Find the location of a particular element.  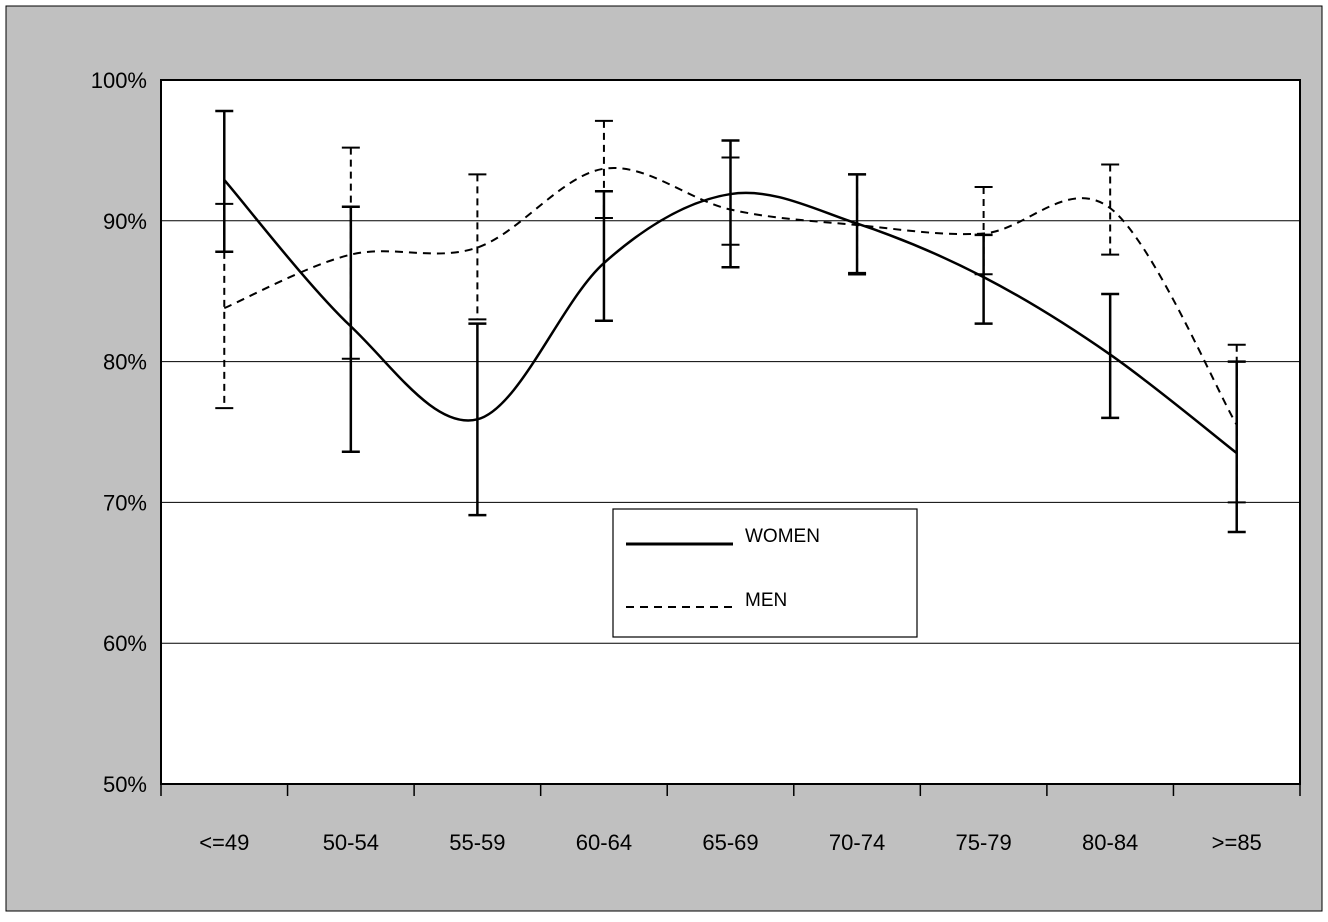

legend: WOMEN MEN is located at coordinates (765, 573).